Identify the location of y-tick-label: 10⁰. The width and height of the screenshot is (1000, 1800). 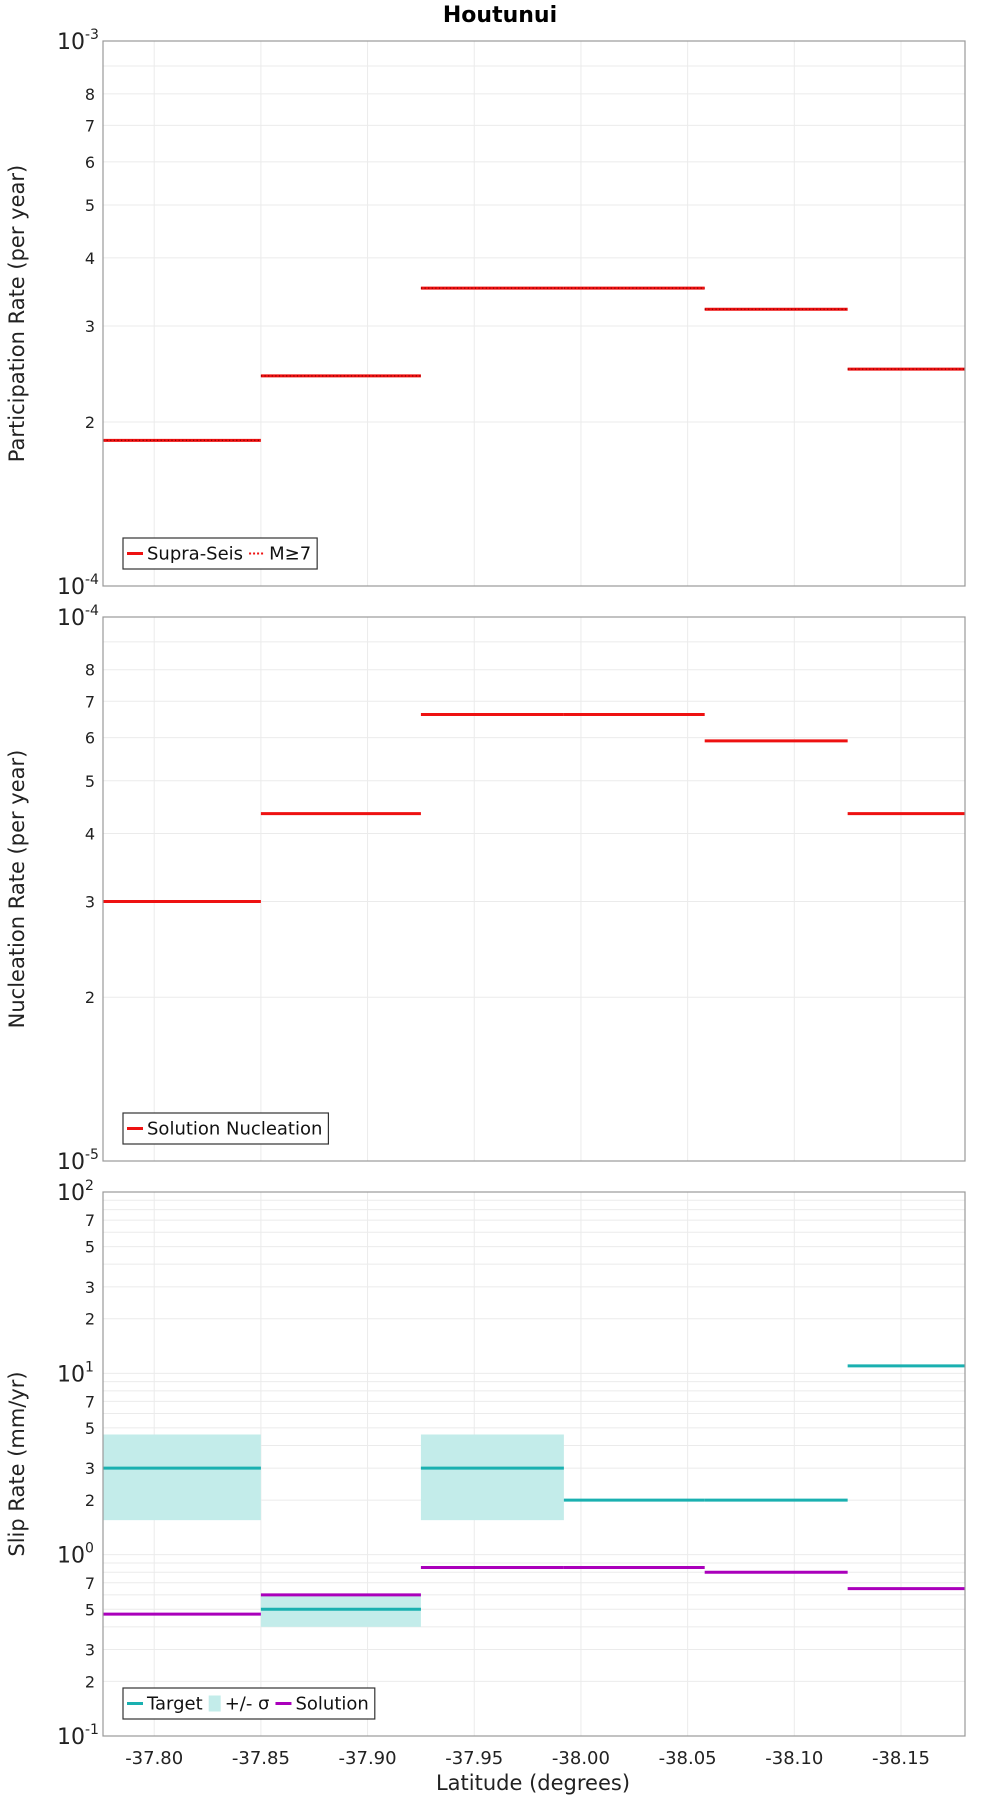
(75, 1555).